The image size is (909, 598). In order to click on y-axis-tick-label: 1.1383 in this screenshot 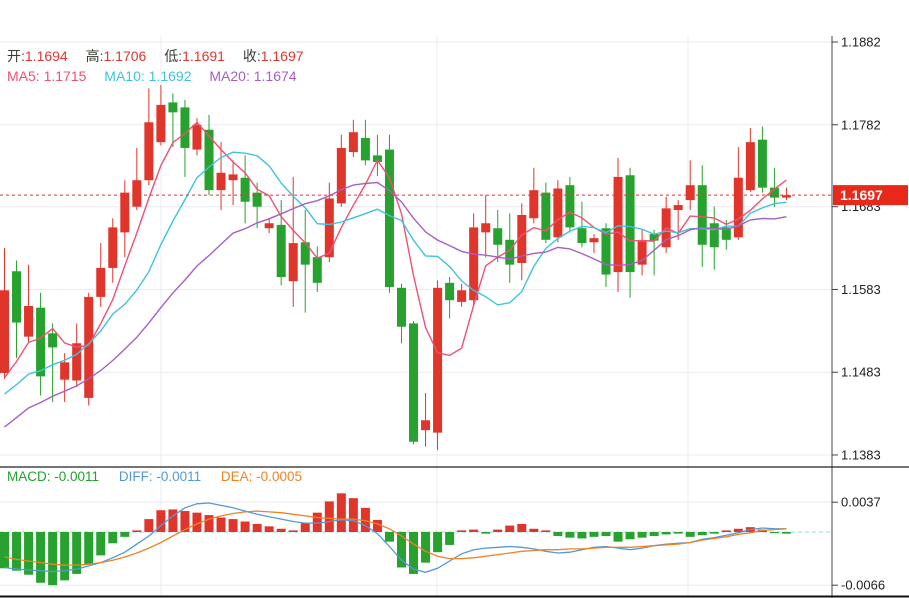, I will do `click(861, 455)`.